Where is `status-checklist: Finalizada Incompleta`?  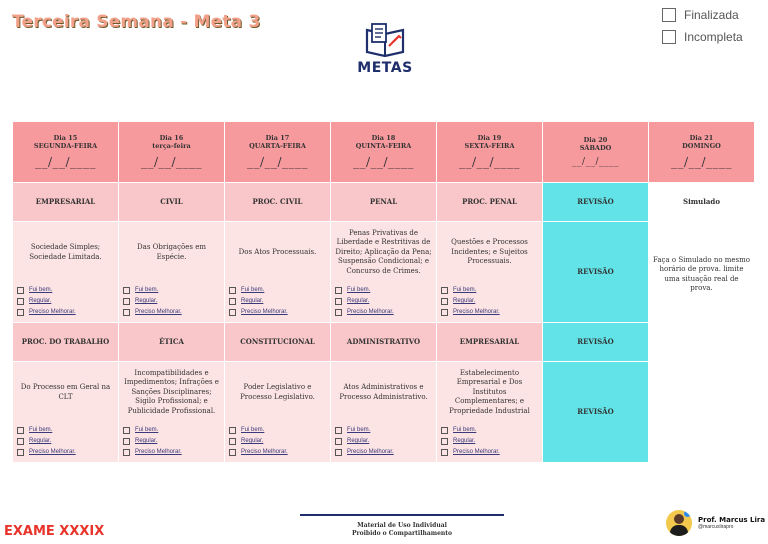
status-checklist: Finalizada Incompleta is located at coordinates (702, 26).